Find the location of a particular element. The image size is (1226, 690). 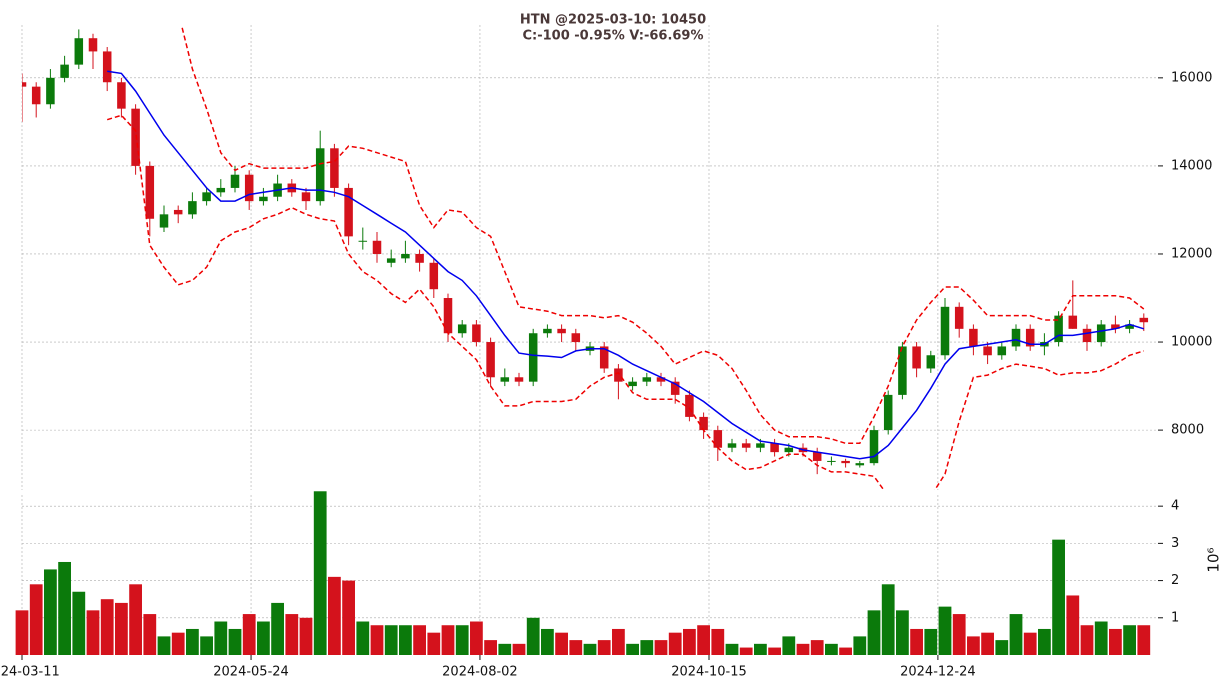

y-tick-label: 16000 is located at coordinates (1191, 77).